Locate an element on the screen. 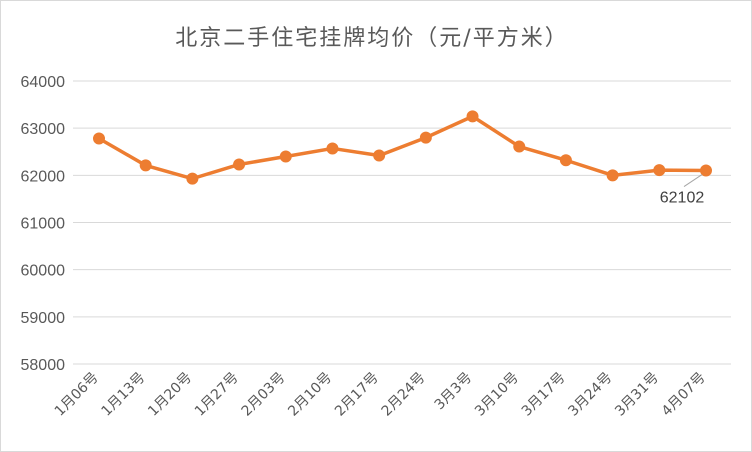  x-tick-label: 2月10号 is located at coordinates (310, 395).